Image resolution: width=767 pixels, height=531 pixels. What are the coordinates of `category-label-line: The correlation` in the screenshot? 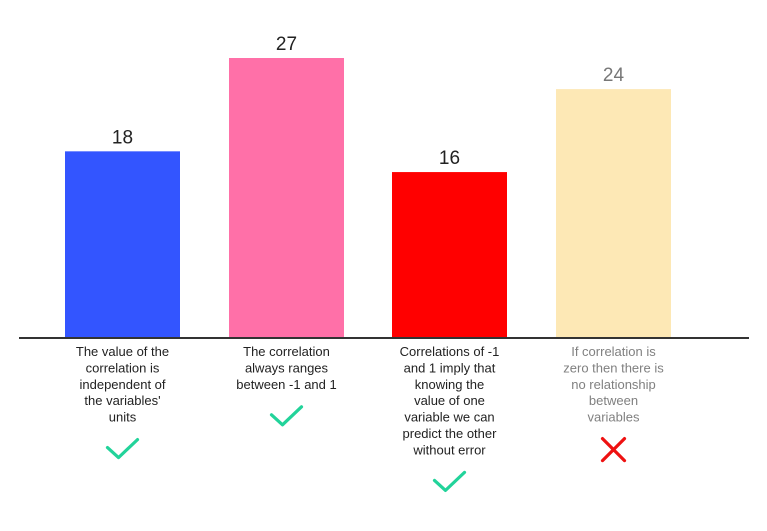 It's located at (286, 351).